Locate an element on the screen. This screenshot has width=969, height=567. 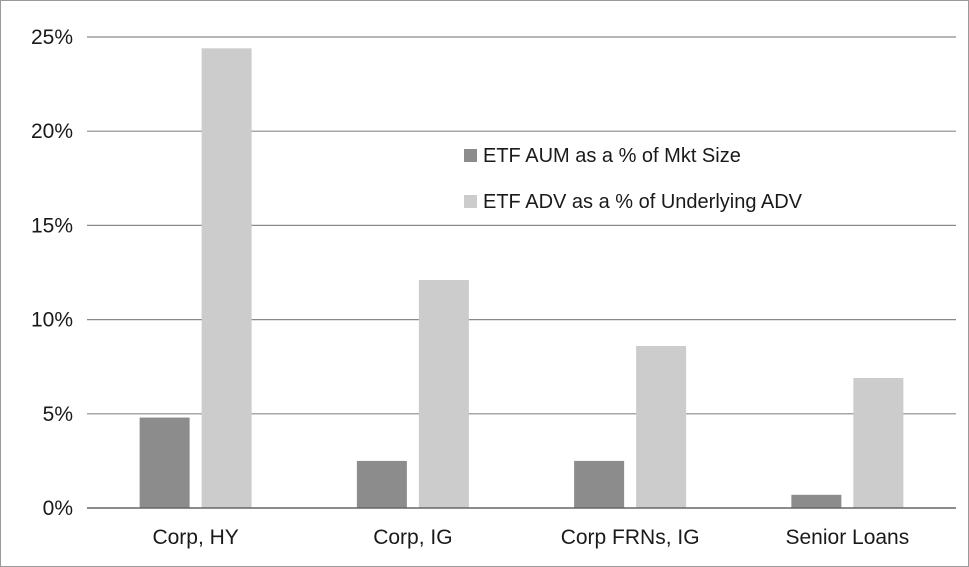
legend-label: ETF ADV as a % of Underlying ADV is located at coordinates (643, 202).